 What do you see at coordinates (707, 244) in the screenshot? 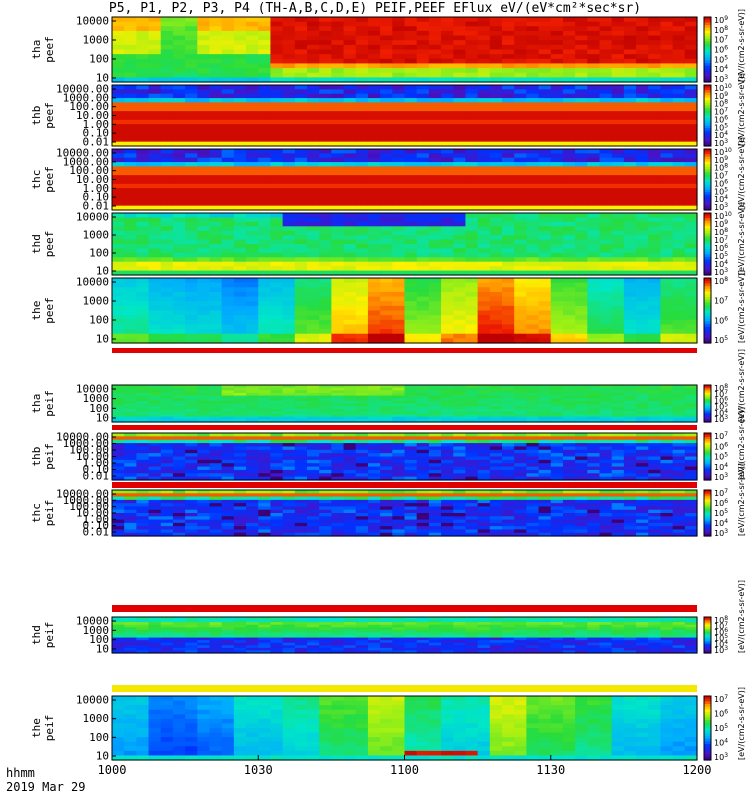
I see `colorbar-frame` at bounding box center [707, 244].